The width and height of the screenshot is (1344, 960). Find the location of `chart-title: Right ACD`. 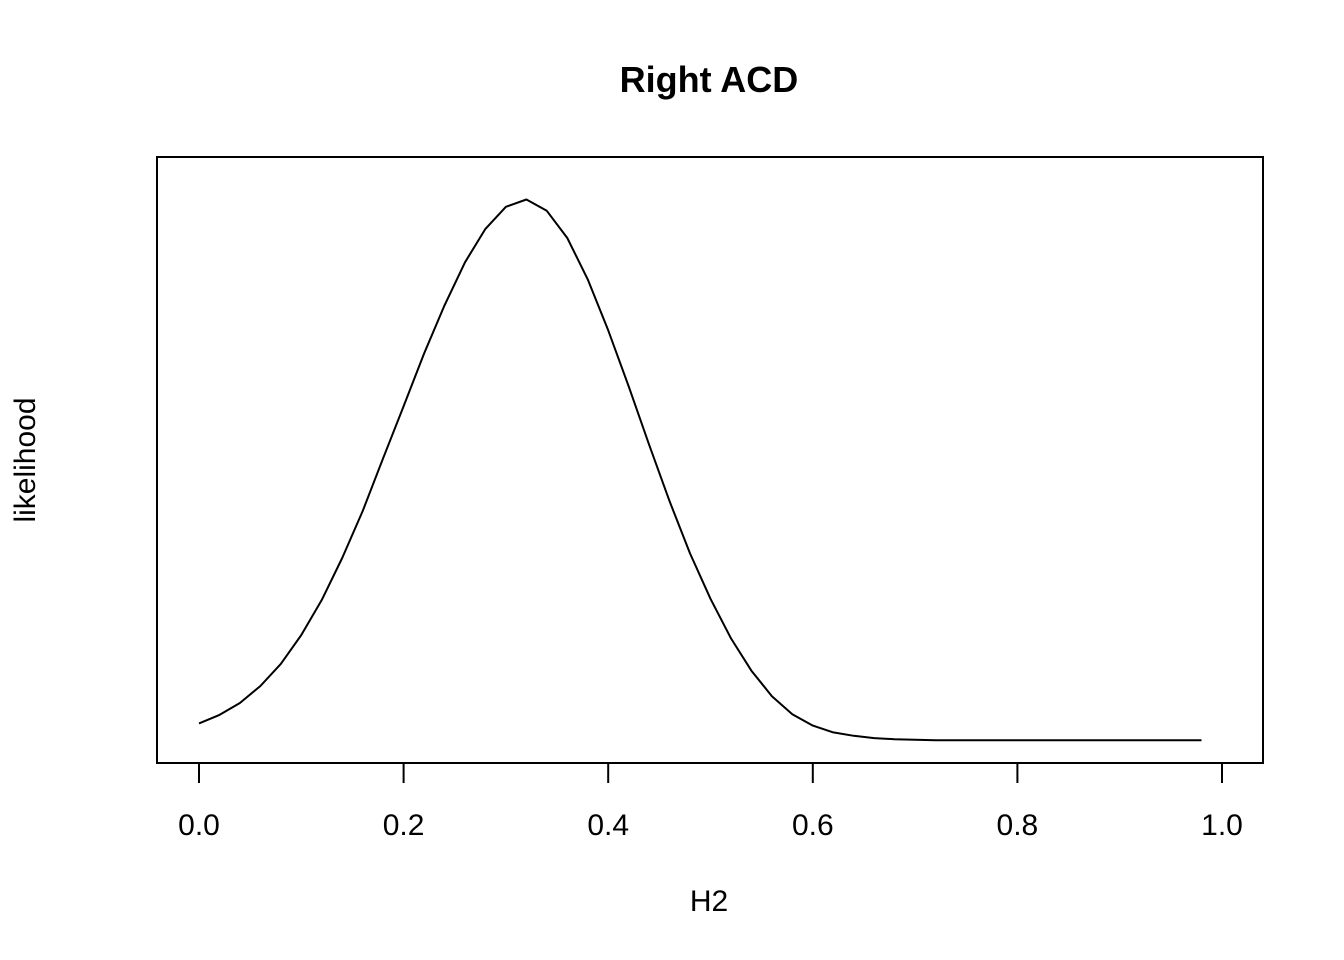

chart-title: Right ACD is located at coordinates (709, 79).